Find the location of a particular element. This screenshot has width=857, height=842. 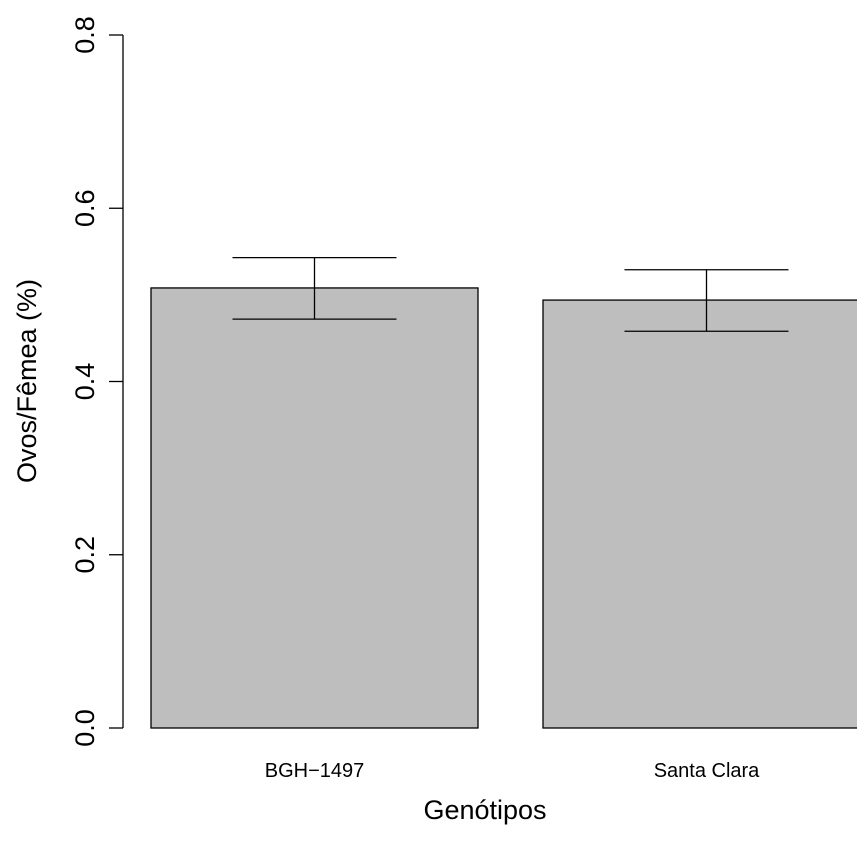

y-tick-label: 0.2 is located at coordinates (85, 555).